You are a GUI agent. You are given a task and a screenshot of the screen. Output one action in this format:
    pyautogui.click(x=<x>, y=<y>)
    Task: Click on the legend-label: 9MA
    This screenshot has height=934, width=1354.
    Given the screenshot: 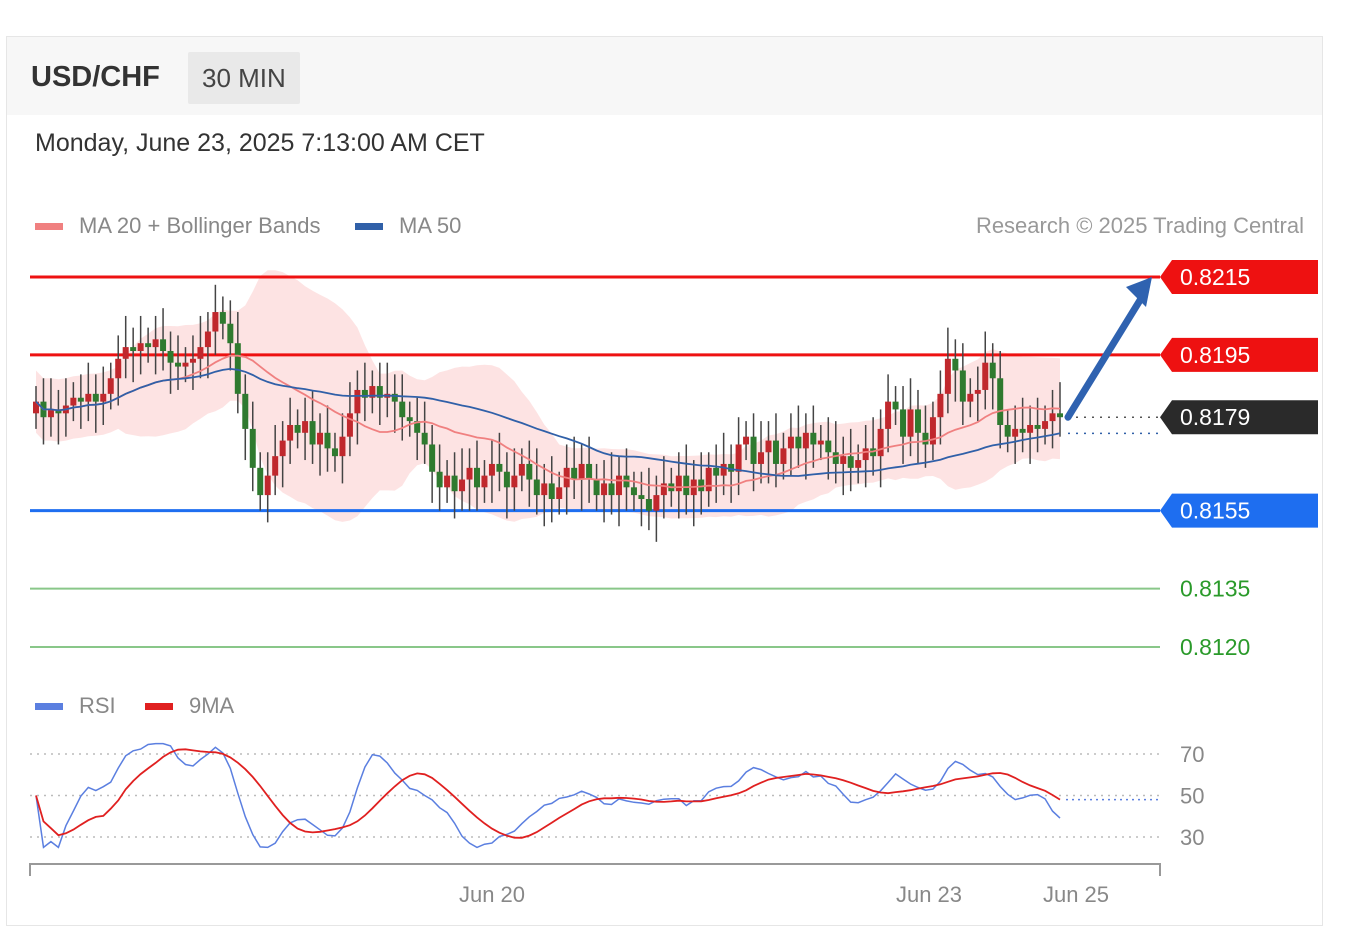 What is the action you would take?
    pyautogui.click(x=212, y=705)
    